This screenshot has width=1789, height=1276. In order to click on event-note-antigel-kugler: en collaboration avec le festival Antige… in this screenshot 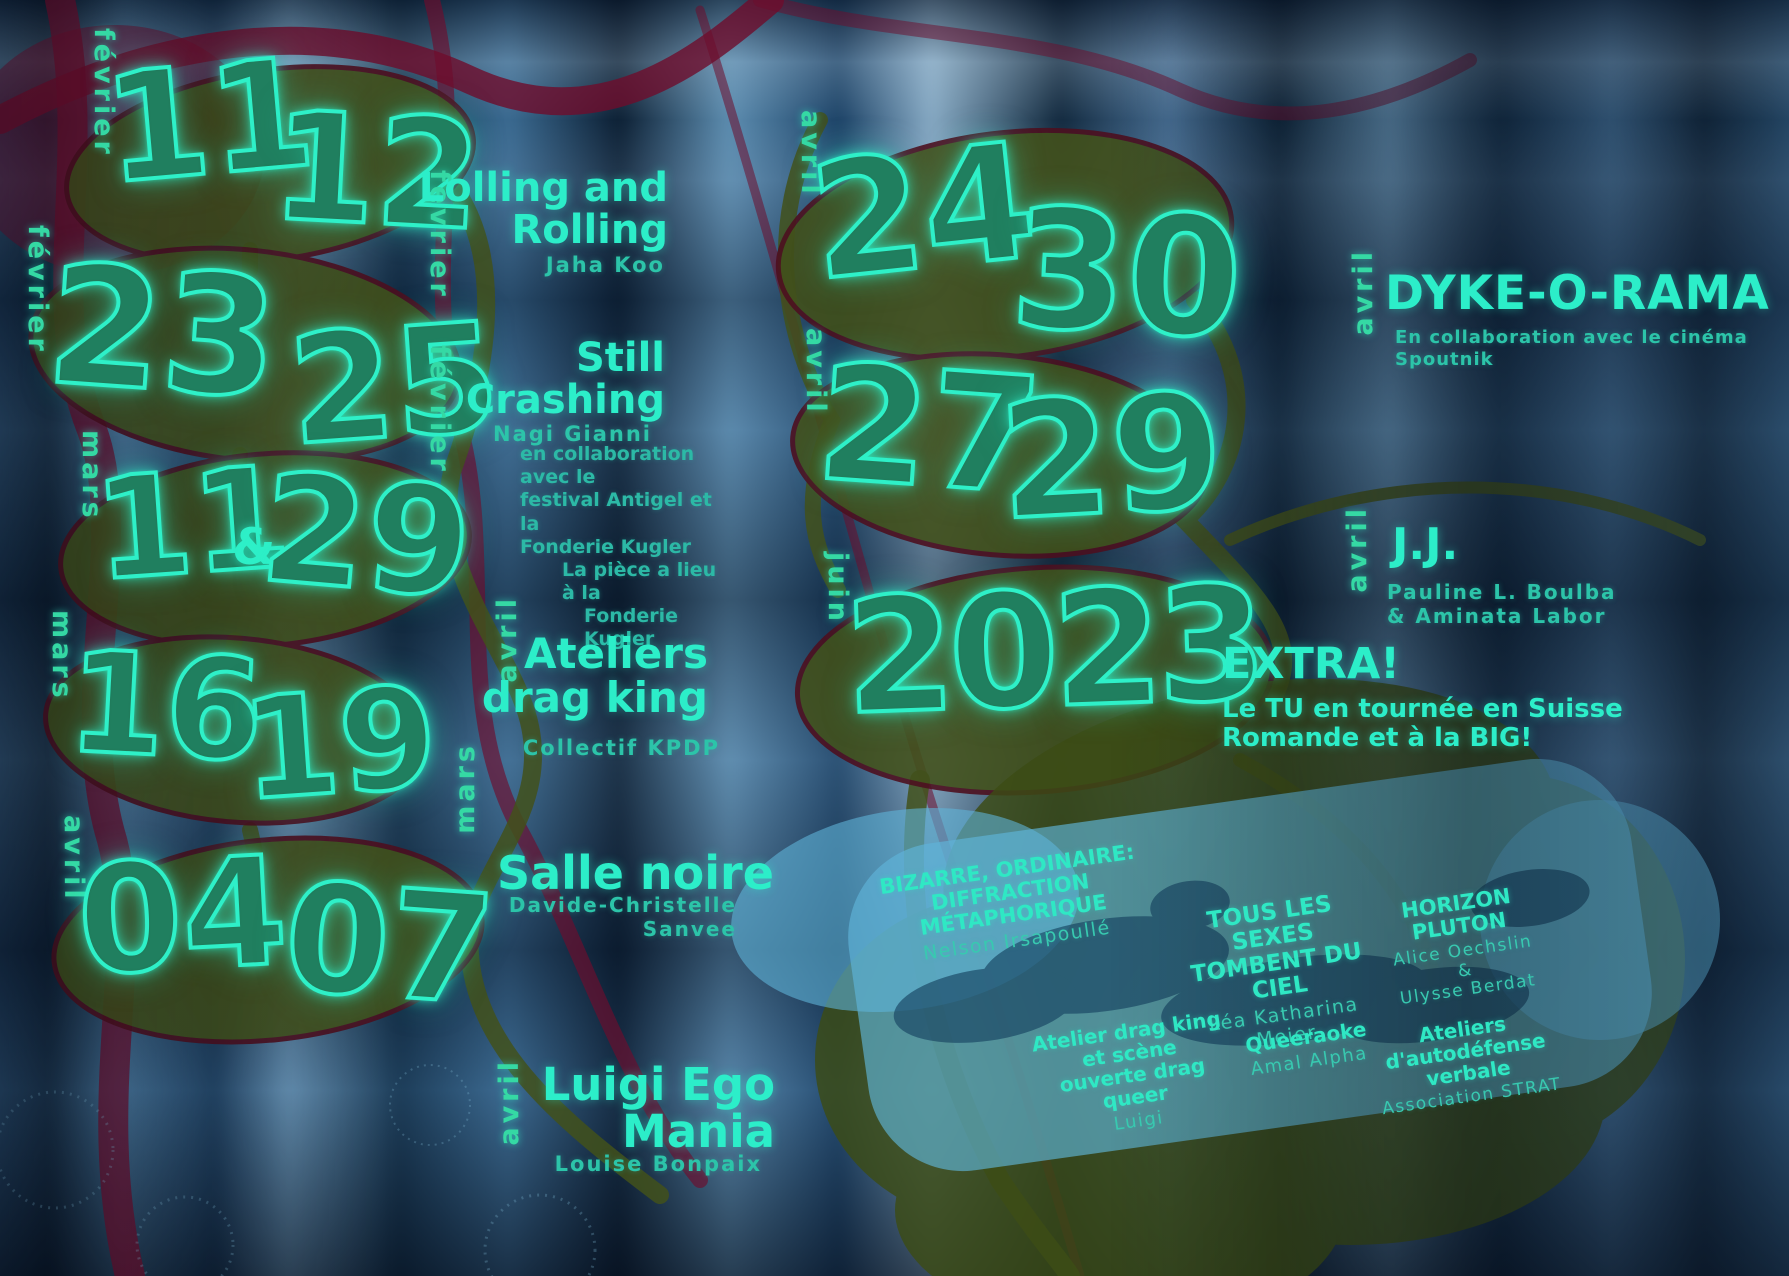, I will do `click(618, 547)`.